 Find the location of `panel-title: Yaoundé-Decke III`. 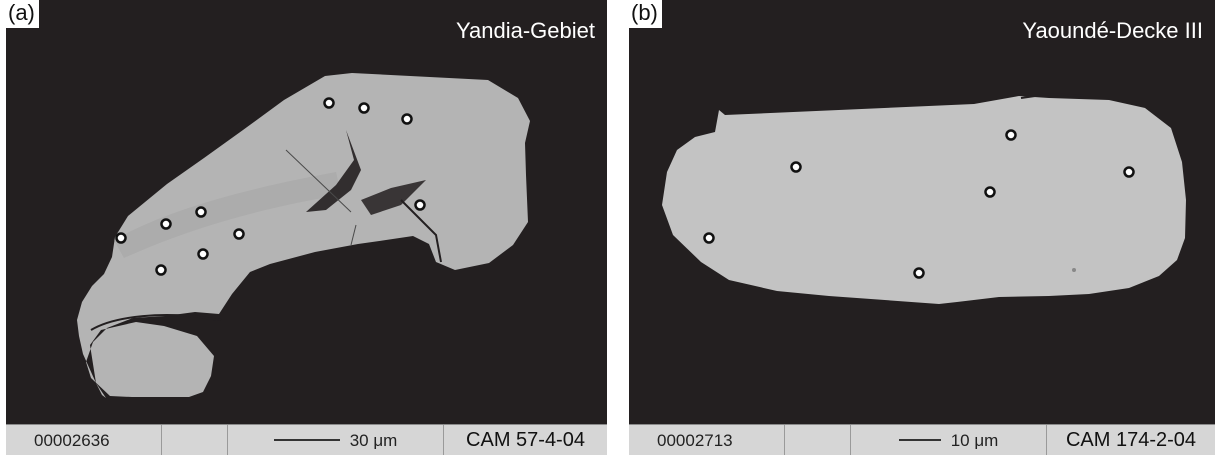

panel-title: Yaoundé-Decke III is located at coordinates (1112, 30).